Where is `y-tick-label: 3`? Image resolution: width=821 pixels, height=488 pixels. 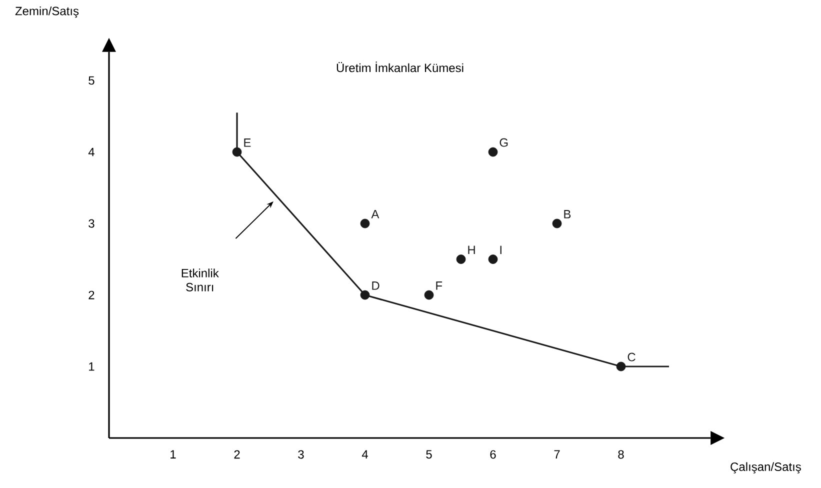 y-tick-label: 3 is located at coordinates (91, 223).